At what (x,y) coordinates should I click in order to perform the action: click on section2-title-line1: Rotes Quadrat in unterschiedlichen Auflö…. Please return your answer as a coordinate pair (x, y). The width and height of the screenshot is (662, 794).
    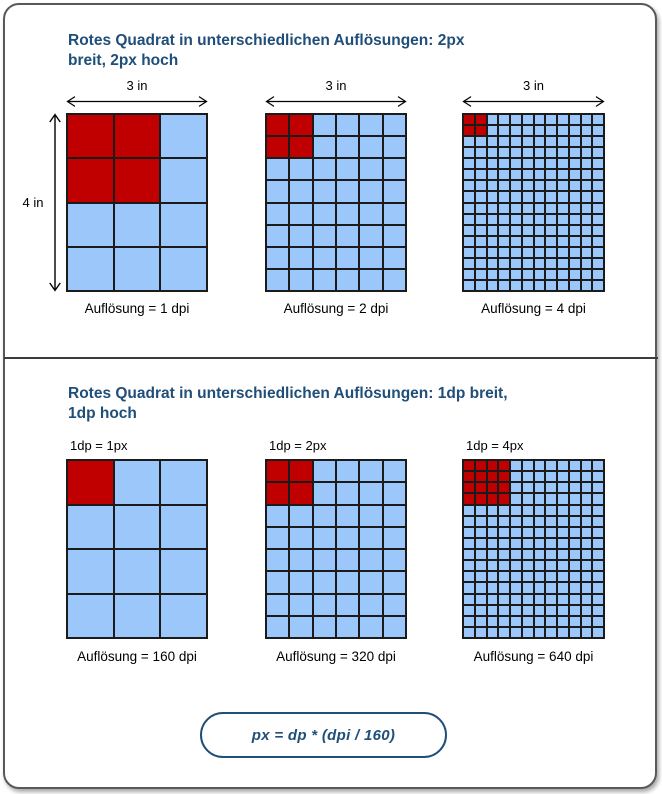
    Looking at the image, I should click on (288, 393).